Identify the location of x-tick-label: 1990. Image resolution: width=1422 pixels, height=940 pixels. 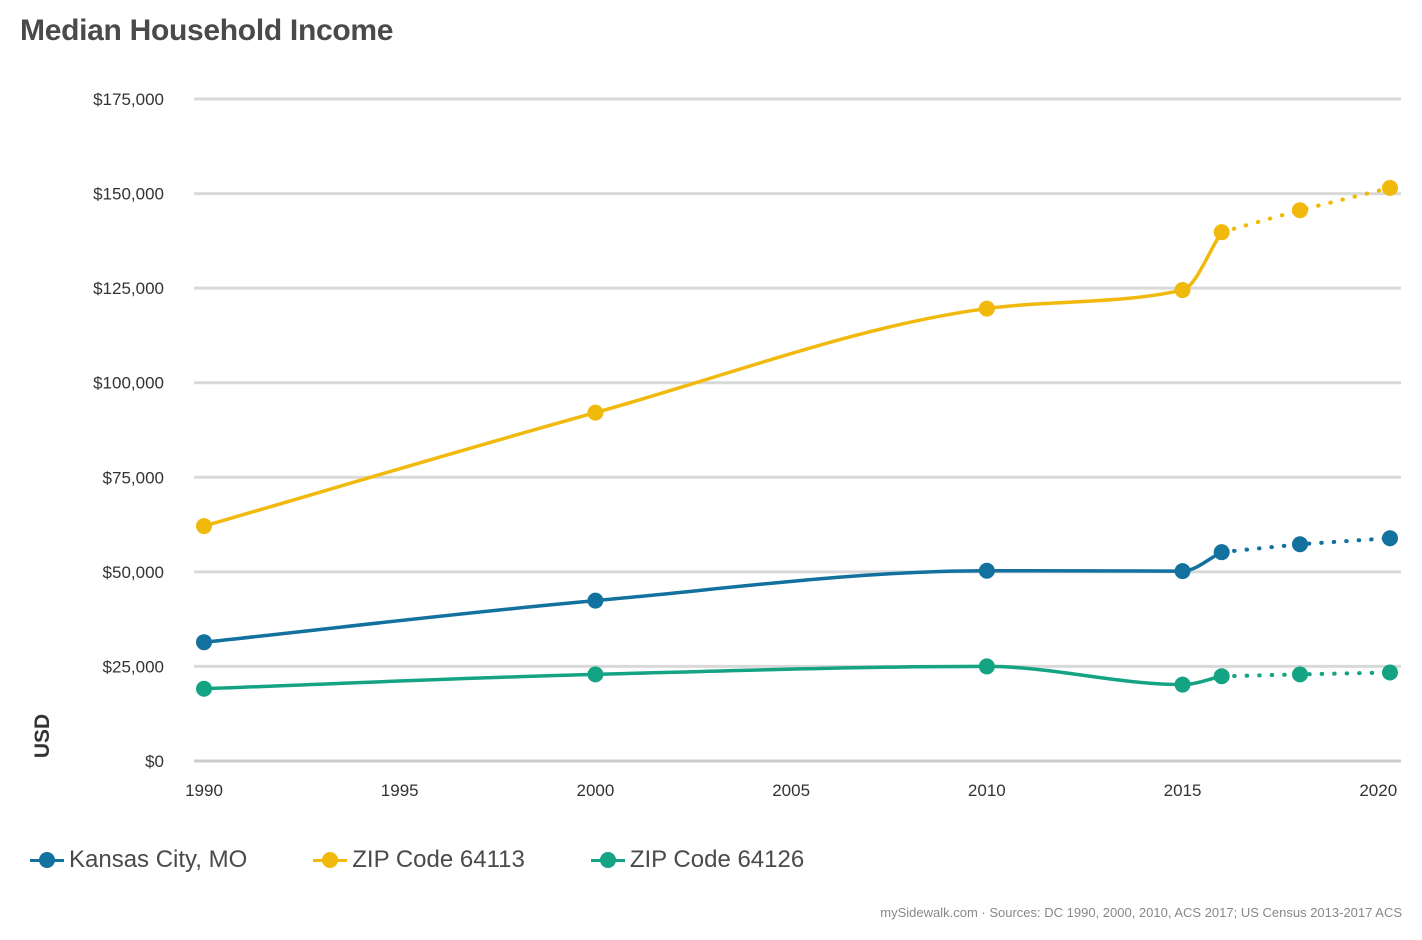
(204, 790).